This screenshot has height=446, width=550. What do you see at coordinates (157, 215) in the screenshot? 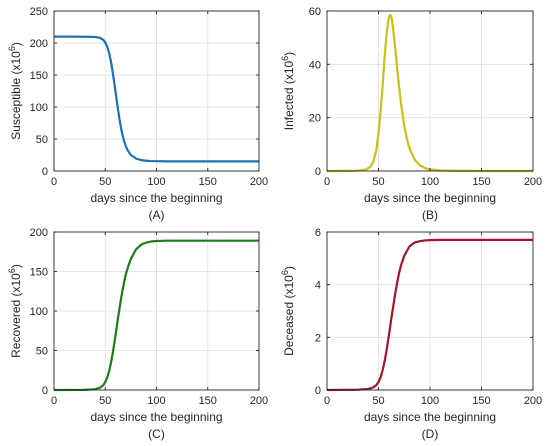
I see `panel-caption: (A)` at bounding box center [157, 215].